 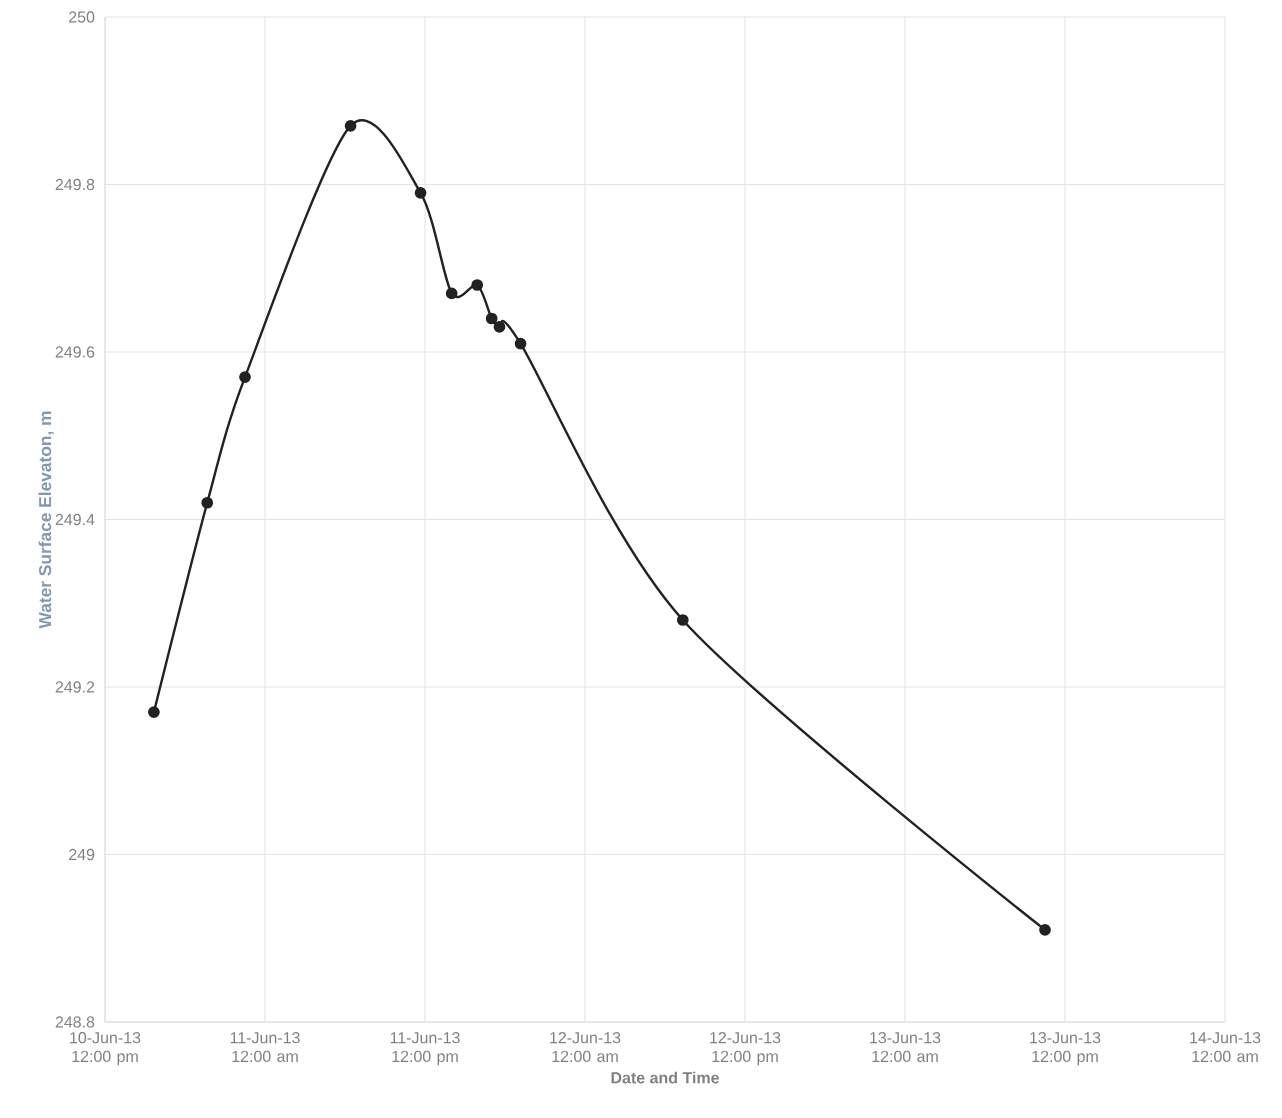 What do you see at coordinates (46, 520) in the screenshot?
I see `y-axis-title: Water Surface Elevaton, m` at bounding box center [46, 520].